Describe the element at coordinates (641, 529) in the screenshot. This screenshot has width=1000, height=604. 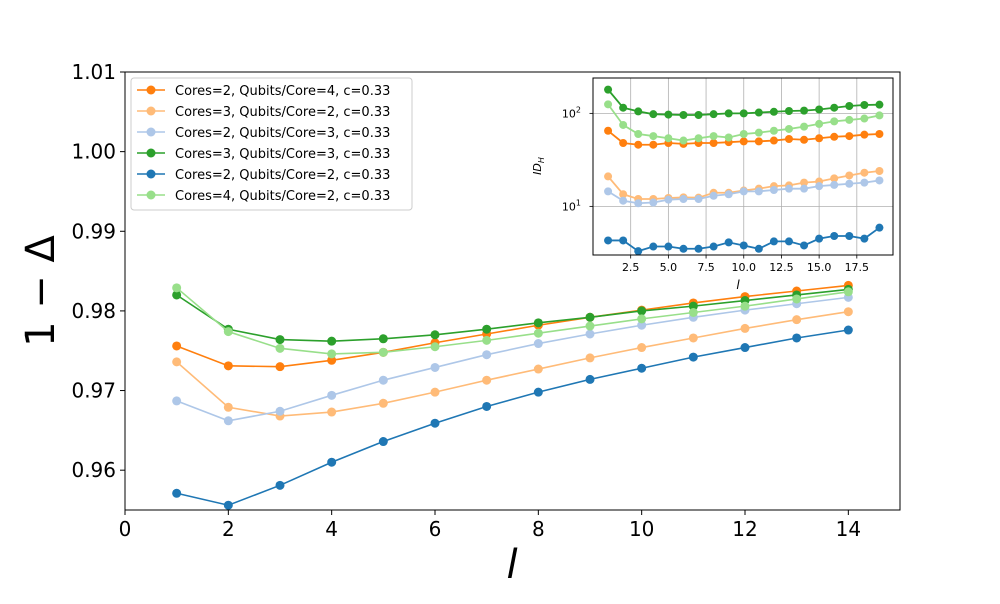
I see `main-x-tick-label: 10` at that location.